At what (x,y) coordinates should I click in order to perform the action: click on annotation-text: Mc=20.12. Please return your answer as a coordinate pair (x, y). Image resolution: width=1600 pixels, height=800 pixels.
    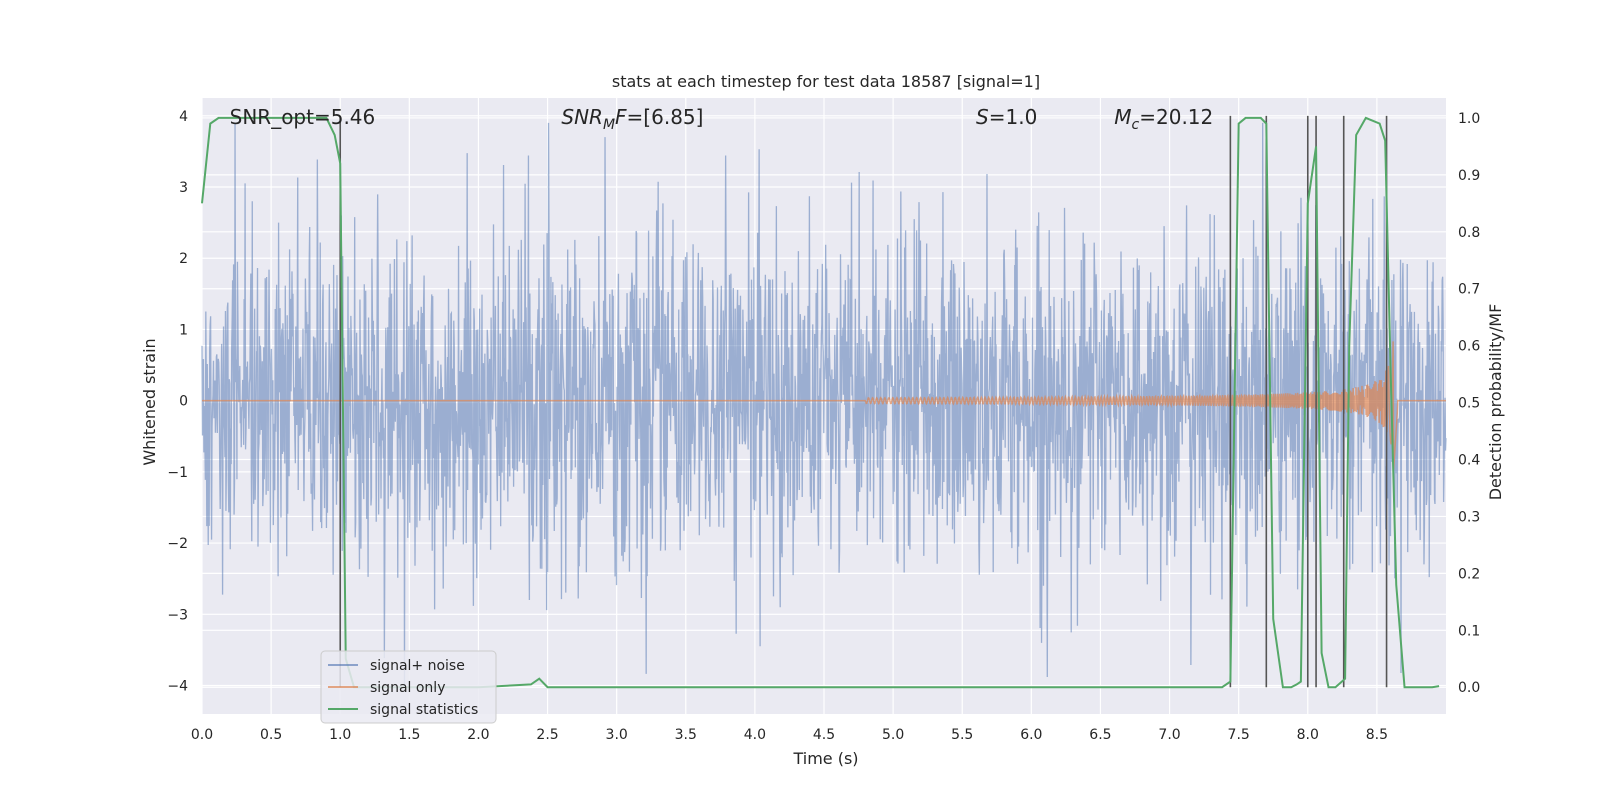
    Looking at the image, I should click on (1163, 119).